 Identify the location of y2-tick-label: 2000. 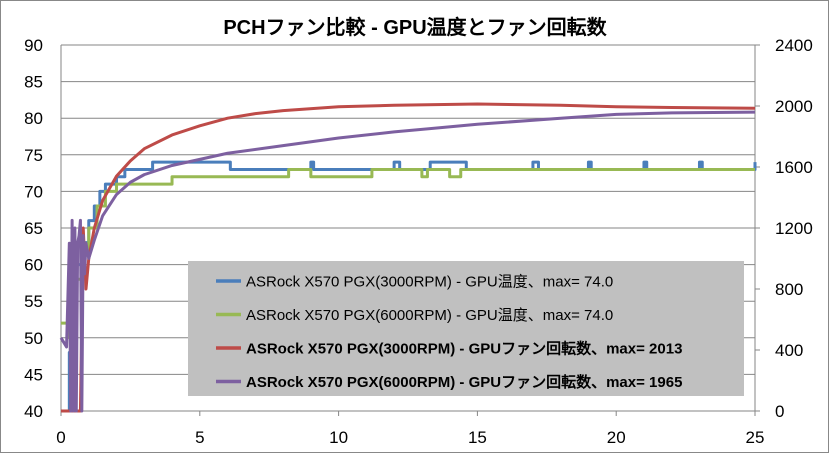
(794, 106).